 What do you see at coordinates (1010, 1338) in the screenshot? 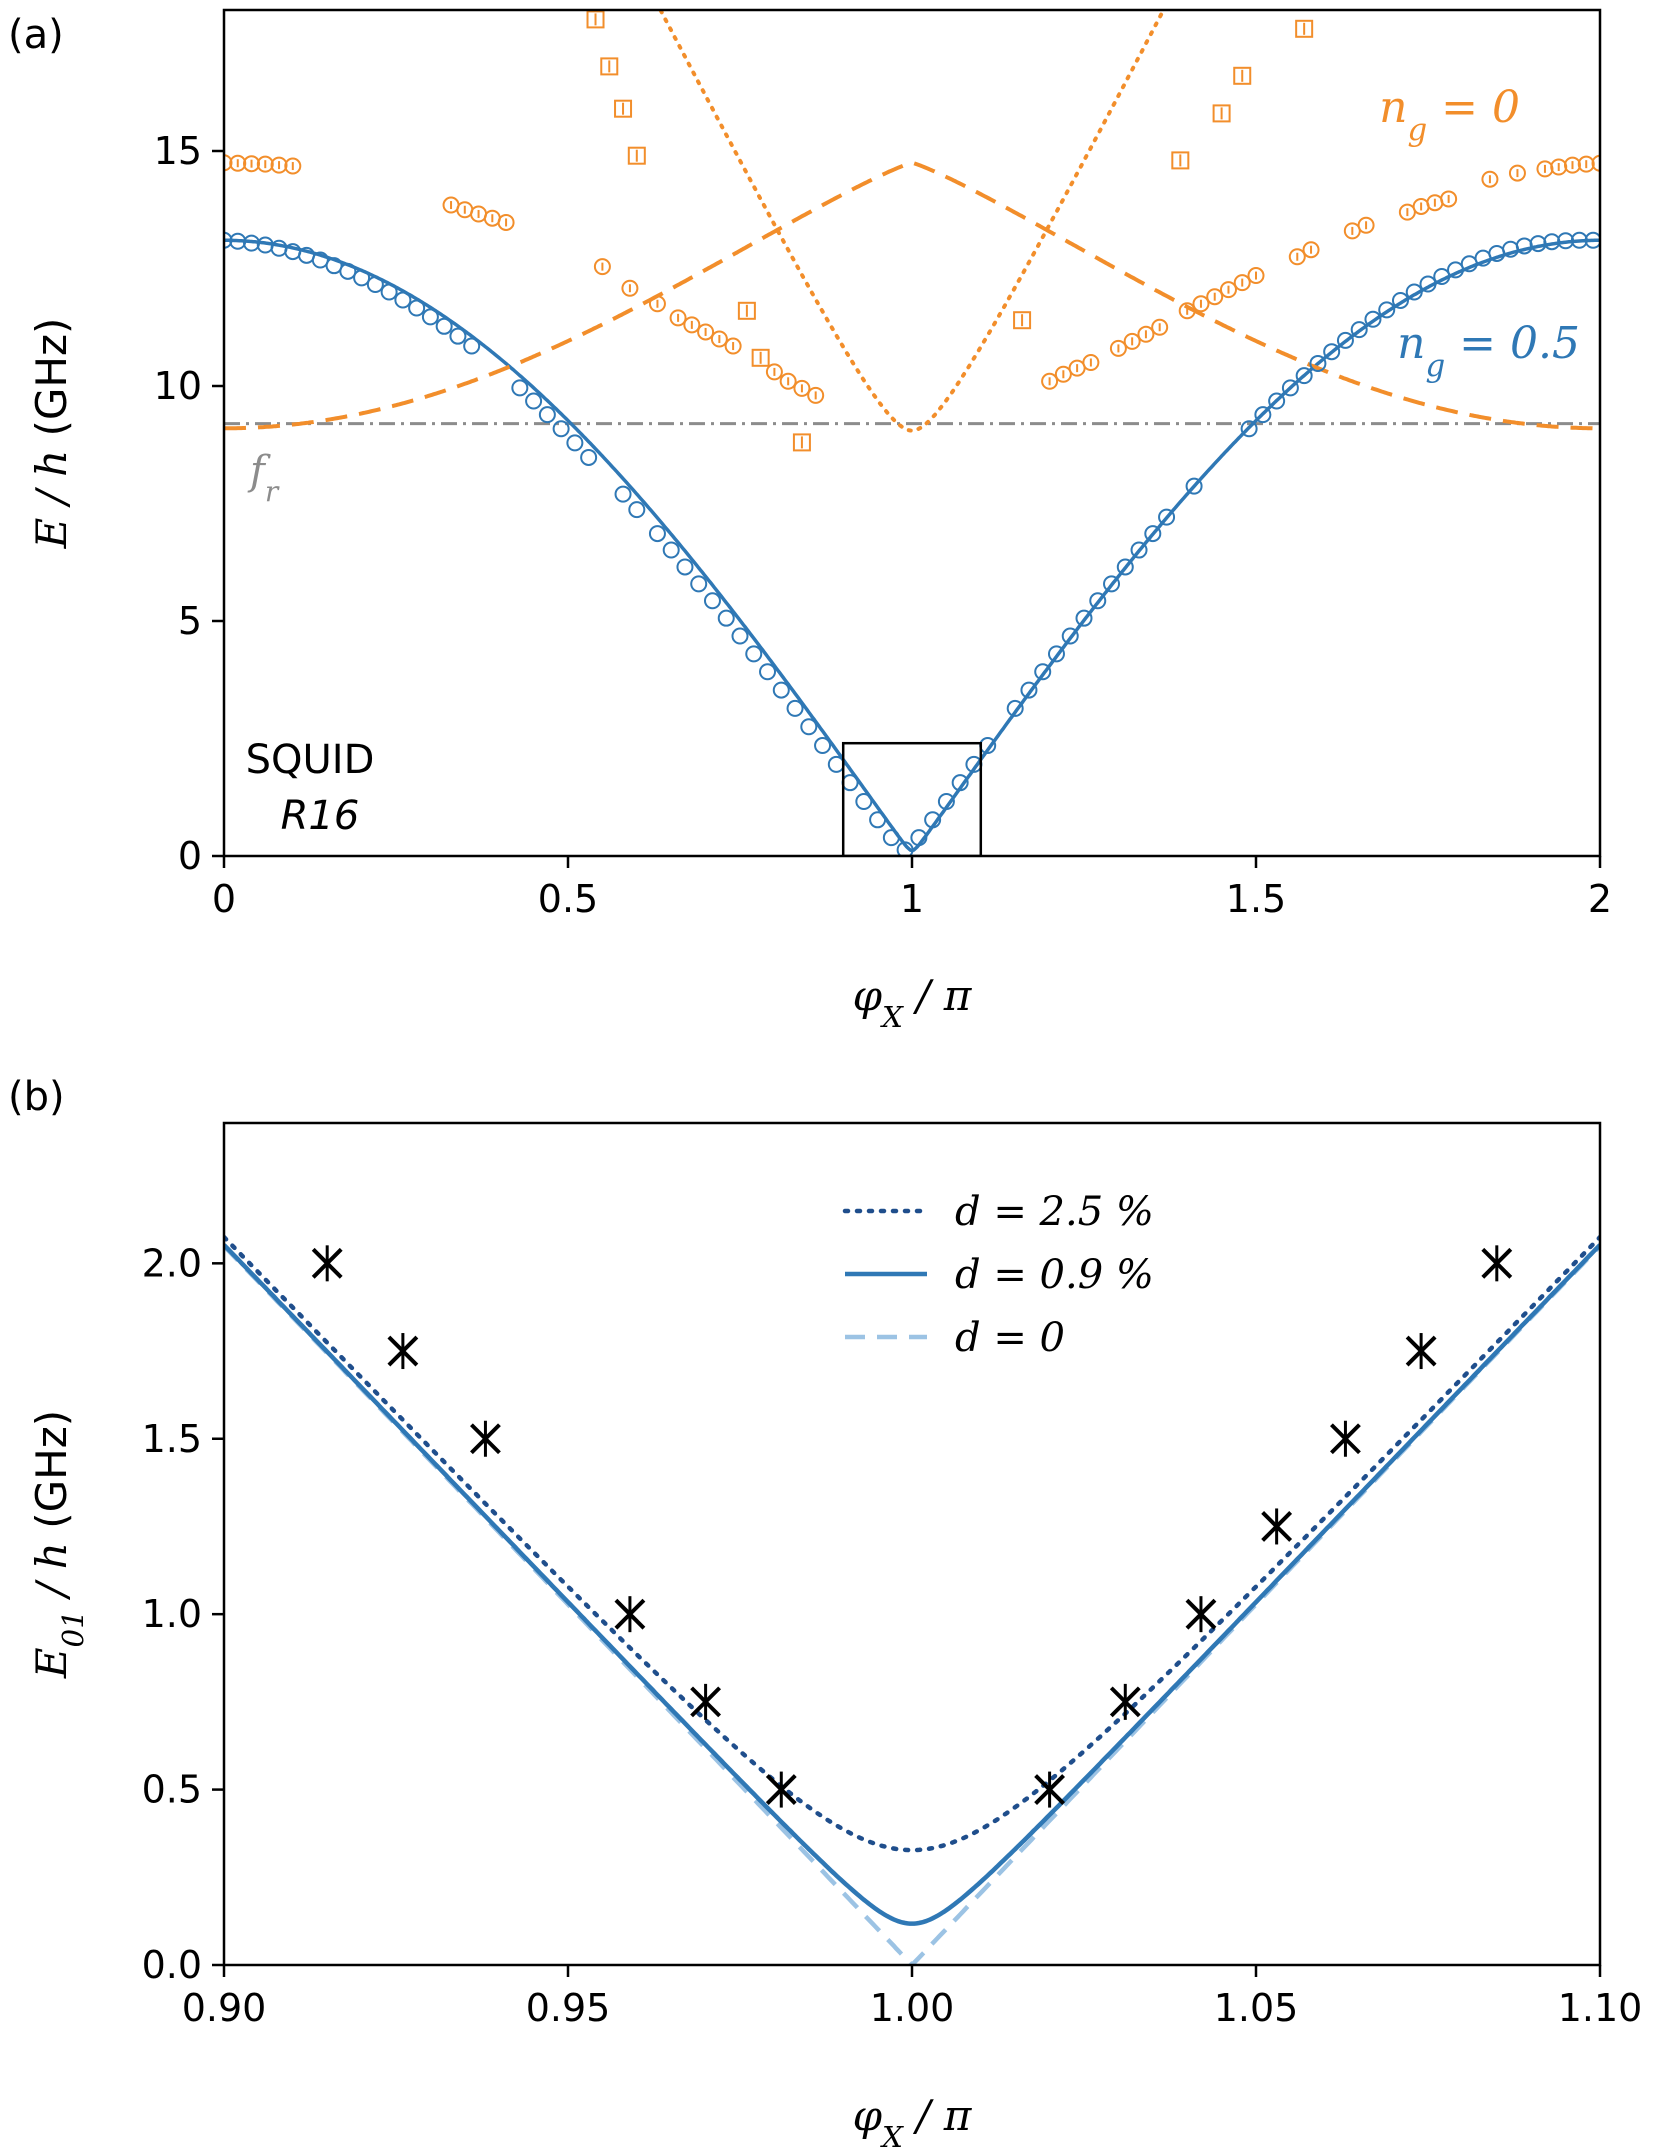
I see `legend-label: d = 0` at bounding box center [1010, 1338].